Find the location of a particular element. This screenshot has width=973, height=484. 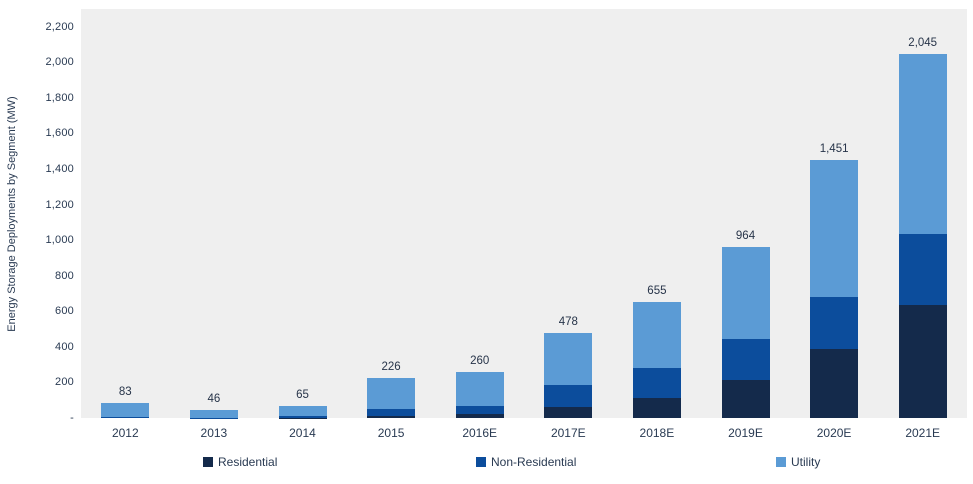

legend-label: Residential is located at coordinates (248, 462).